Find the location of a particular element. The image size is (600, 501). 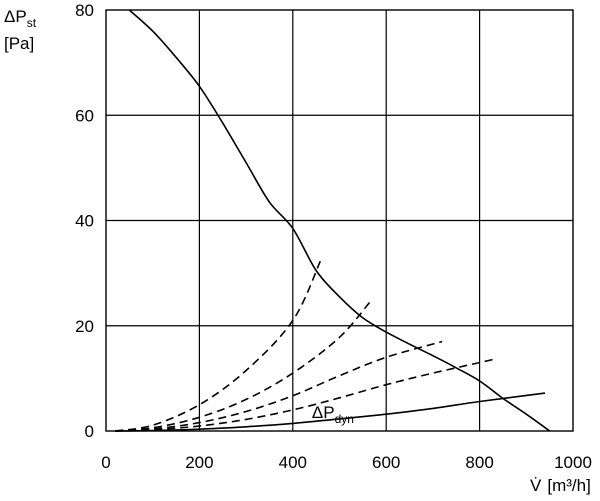

x-tick-label: 600 is located at coordinates (386, 462).